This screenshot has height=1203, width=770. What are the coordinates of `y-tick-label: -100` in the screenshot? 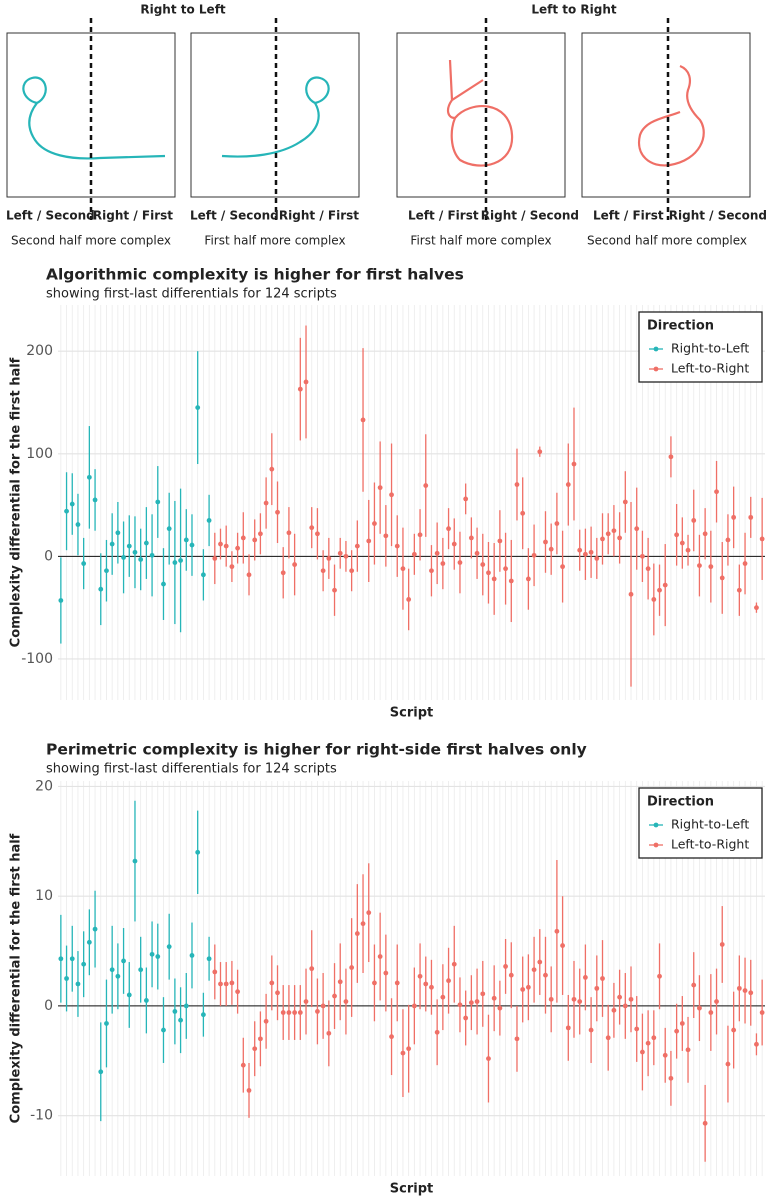 It's located at (37, 659).